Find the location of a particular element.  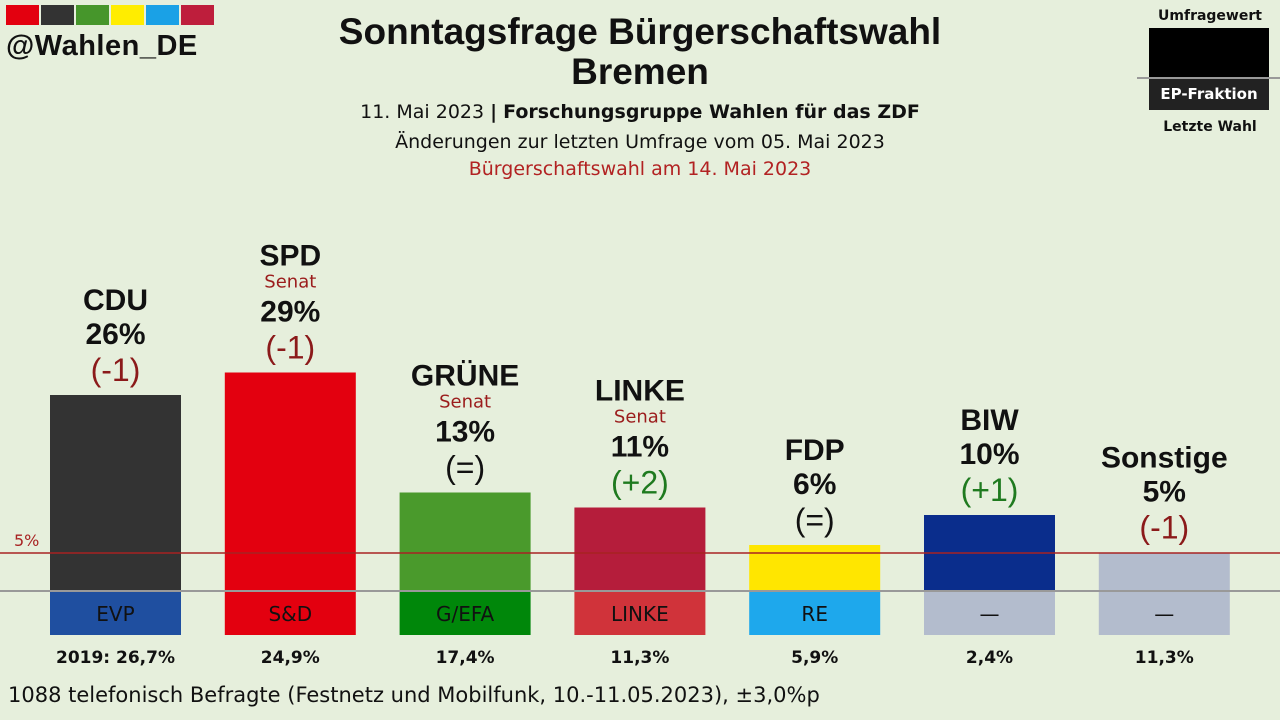

value-label: 26% is located at coordinates (115, 334).